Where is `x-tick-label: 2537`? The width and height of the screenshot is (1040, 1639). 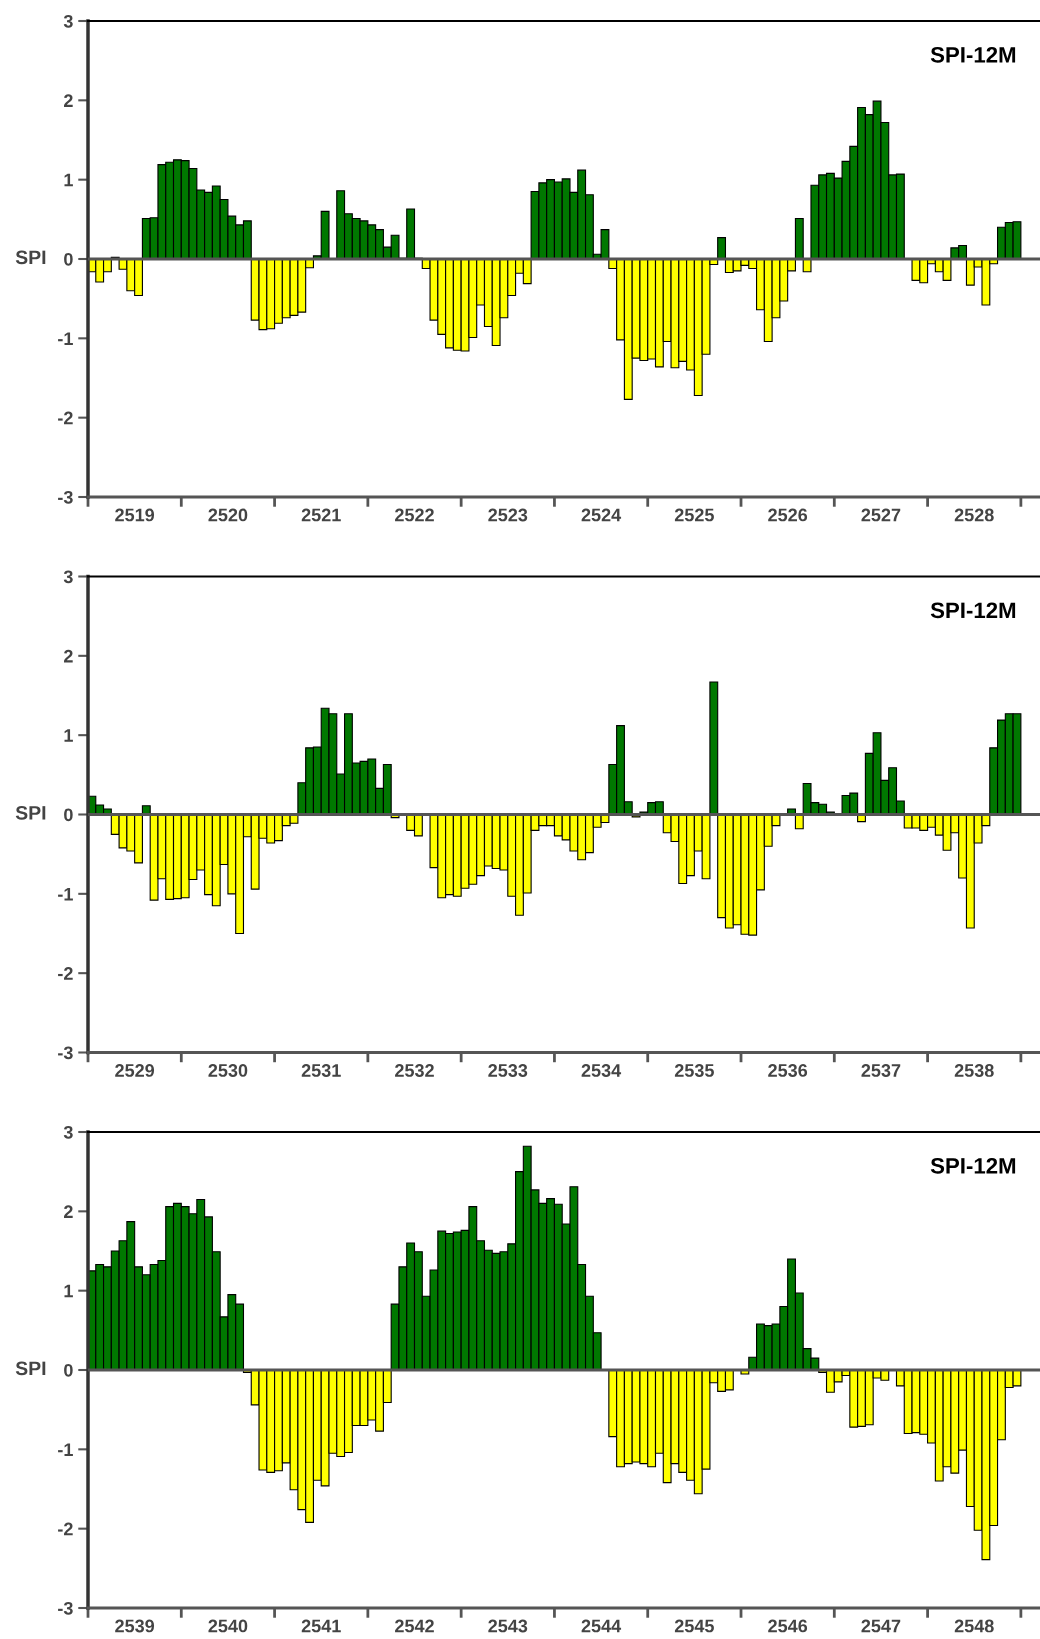 x-tick-label: 2537 is located at coordinates (881, 1070).